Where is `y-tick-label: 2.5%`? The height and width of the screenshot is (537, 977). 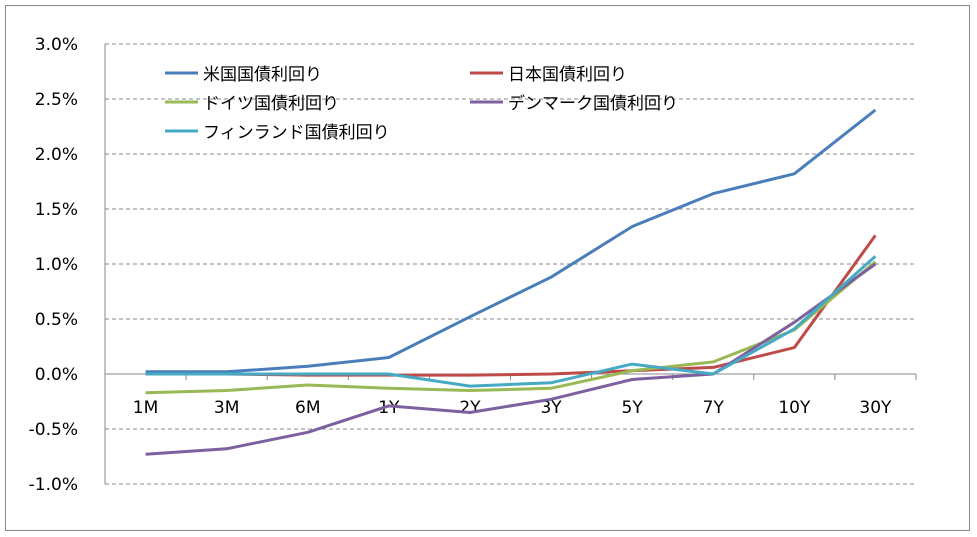
y-tick-label: 2.5% is located at coordinates (56, 100).